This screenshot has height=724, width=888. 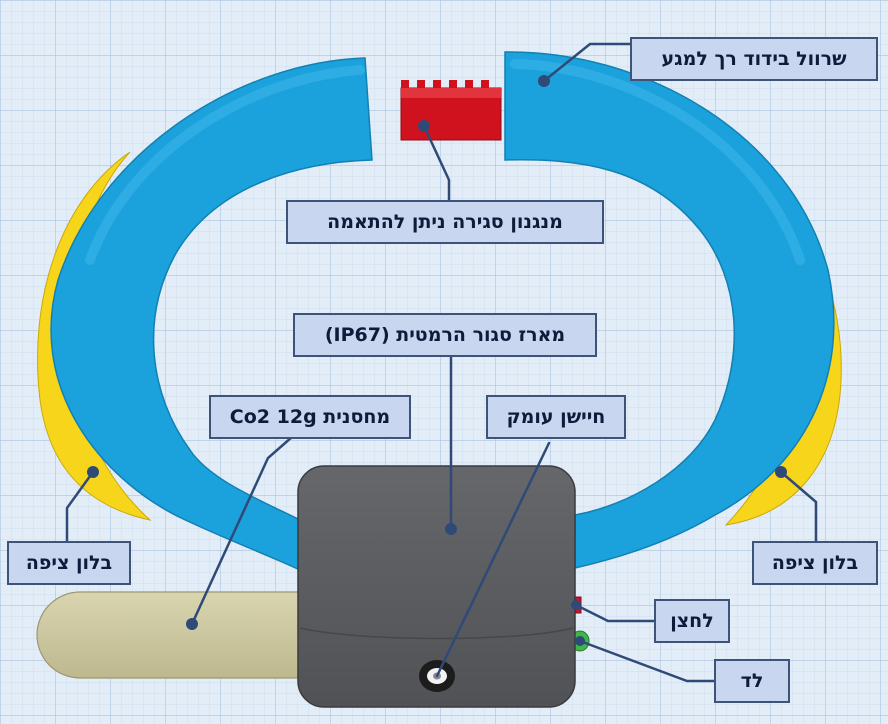 I want to click on leader-sleeve, so click(x=587, y=62).